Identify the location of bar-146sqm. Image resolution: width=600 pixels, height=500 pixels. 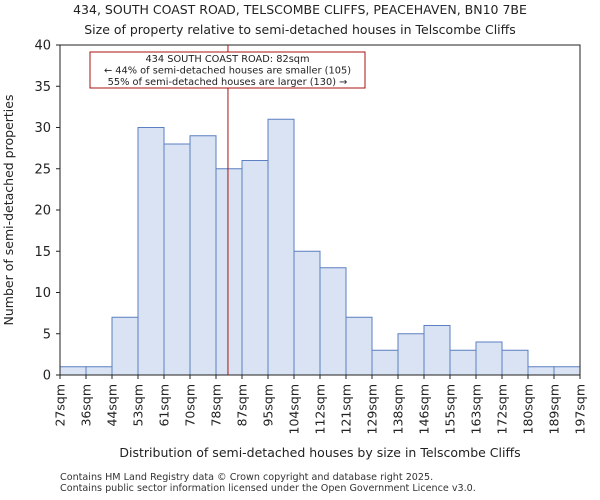
(437, 350).